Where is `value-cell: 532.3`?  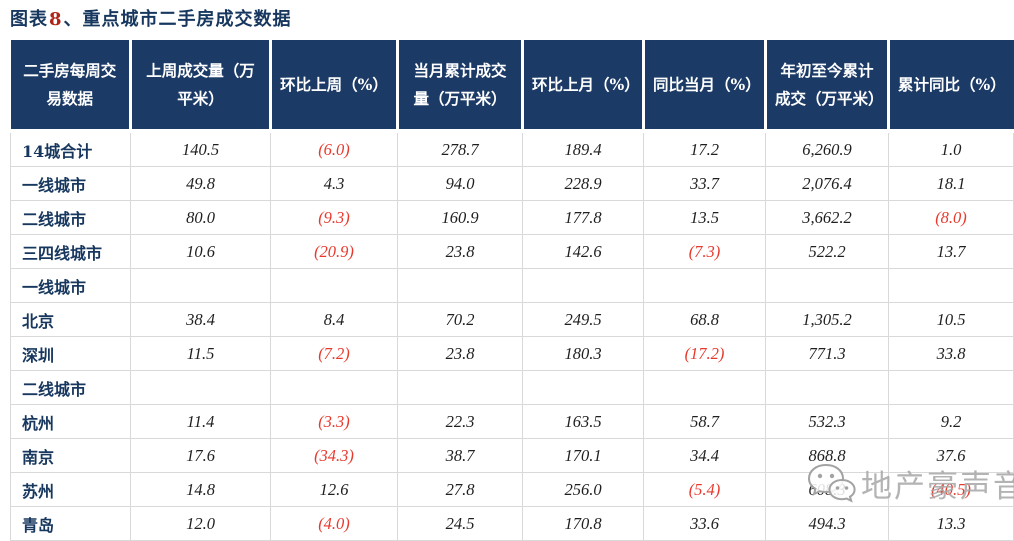 value-cell: 532.3 is located at coordinates (827, 421).